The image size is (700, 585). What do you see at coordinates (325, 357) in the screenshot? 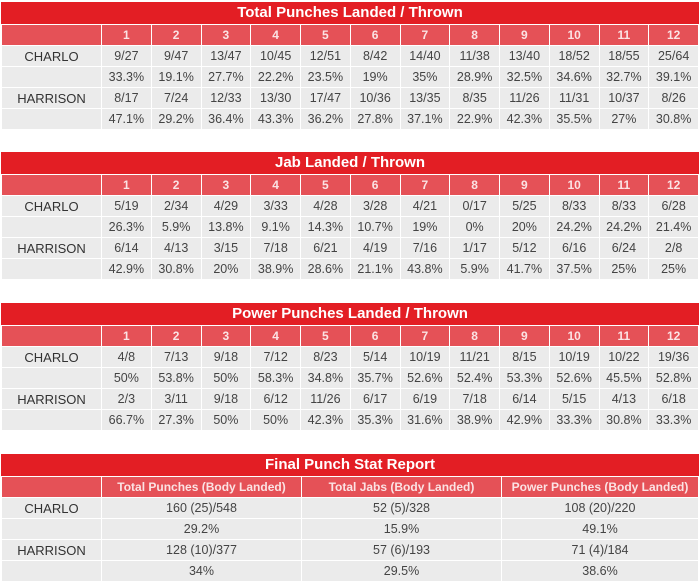
I see `stat-cell: 8/23` at bounding box center [325, 357].